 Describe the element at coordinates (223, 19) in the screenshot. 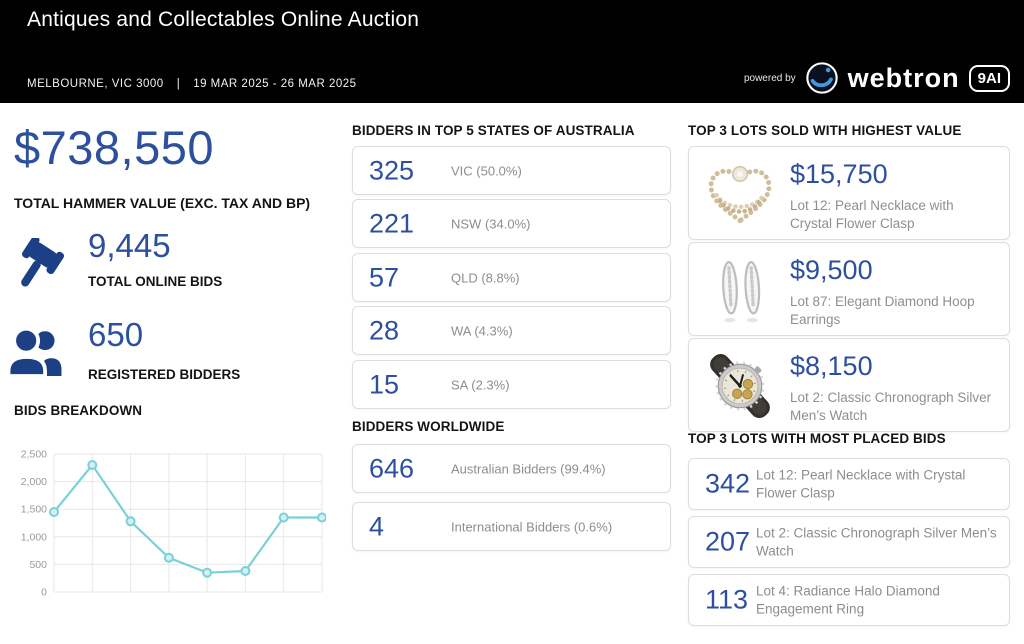

I see `page-title: Antiques and Collectables Online Auction` at that location.